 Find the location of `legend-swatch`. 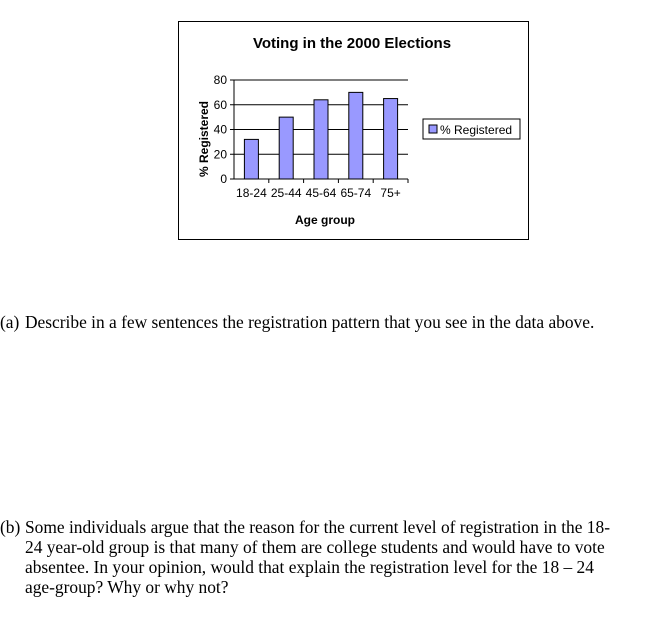

legend-swatch is located at coordinates (433, 129).